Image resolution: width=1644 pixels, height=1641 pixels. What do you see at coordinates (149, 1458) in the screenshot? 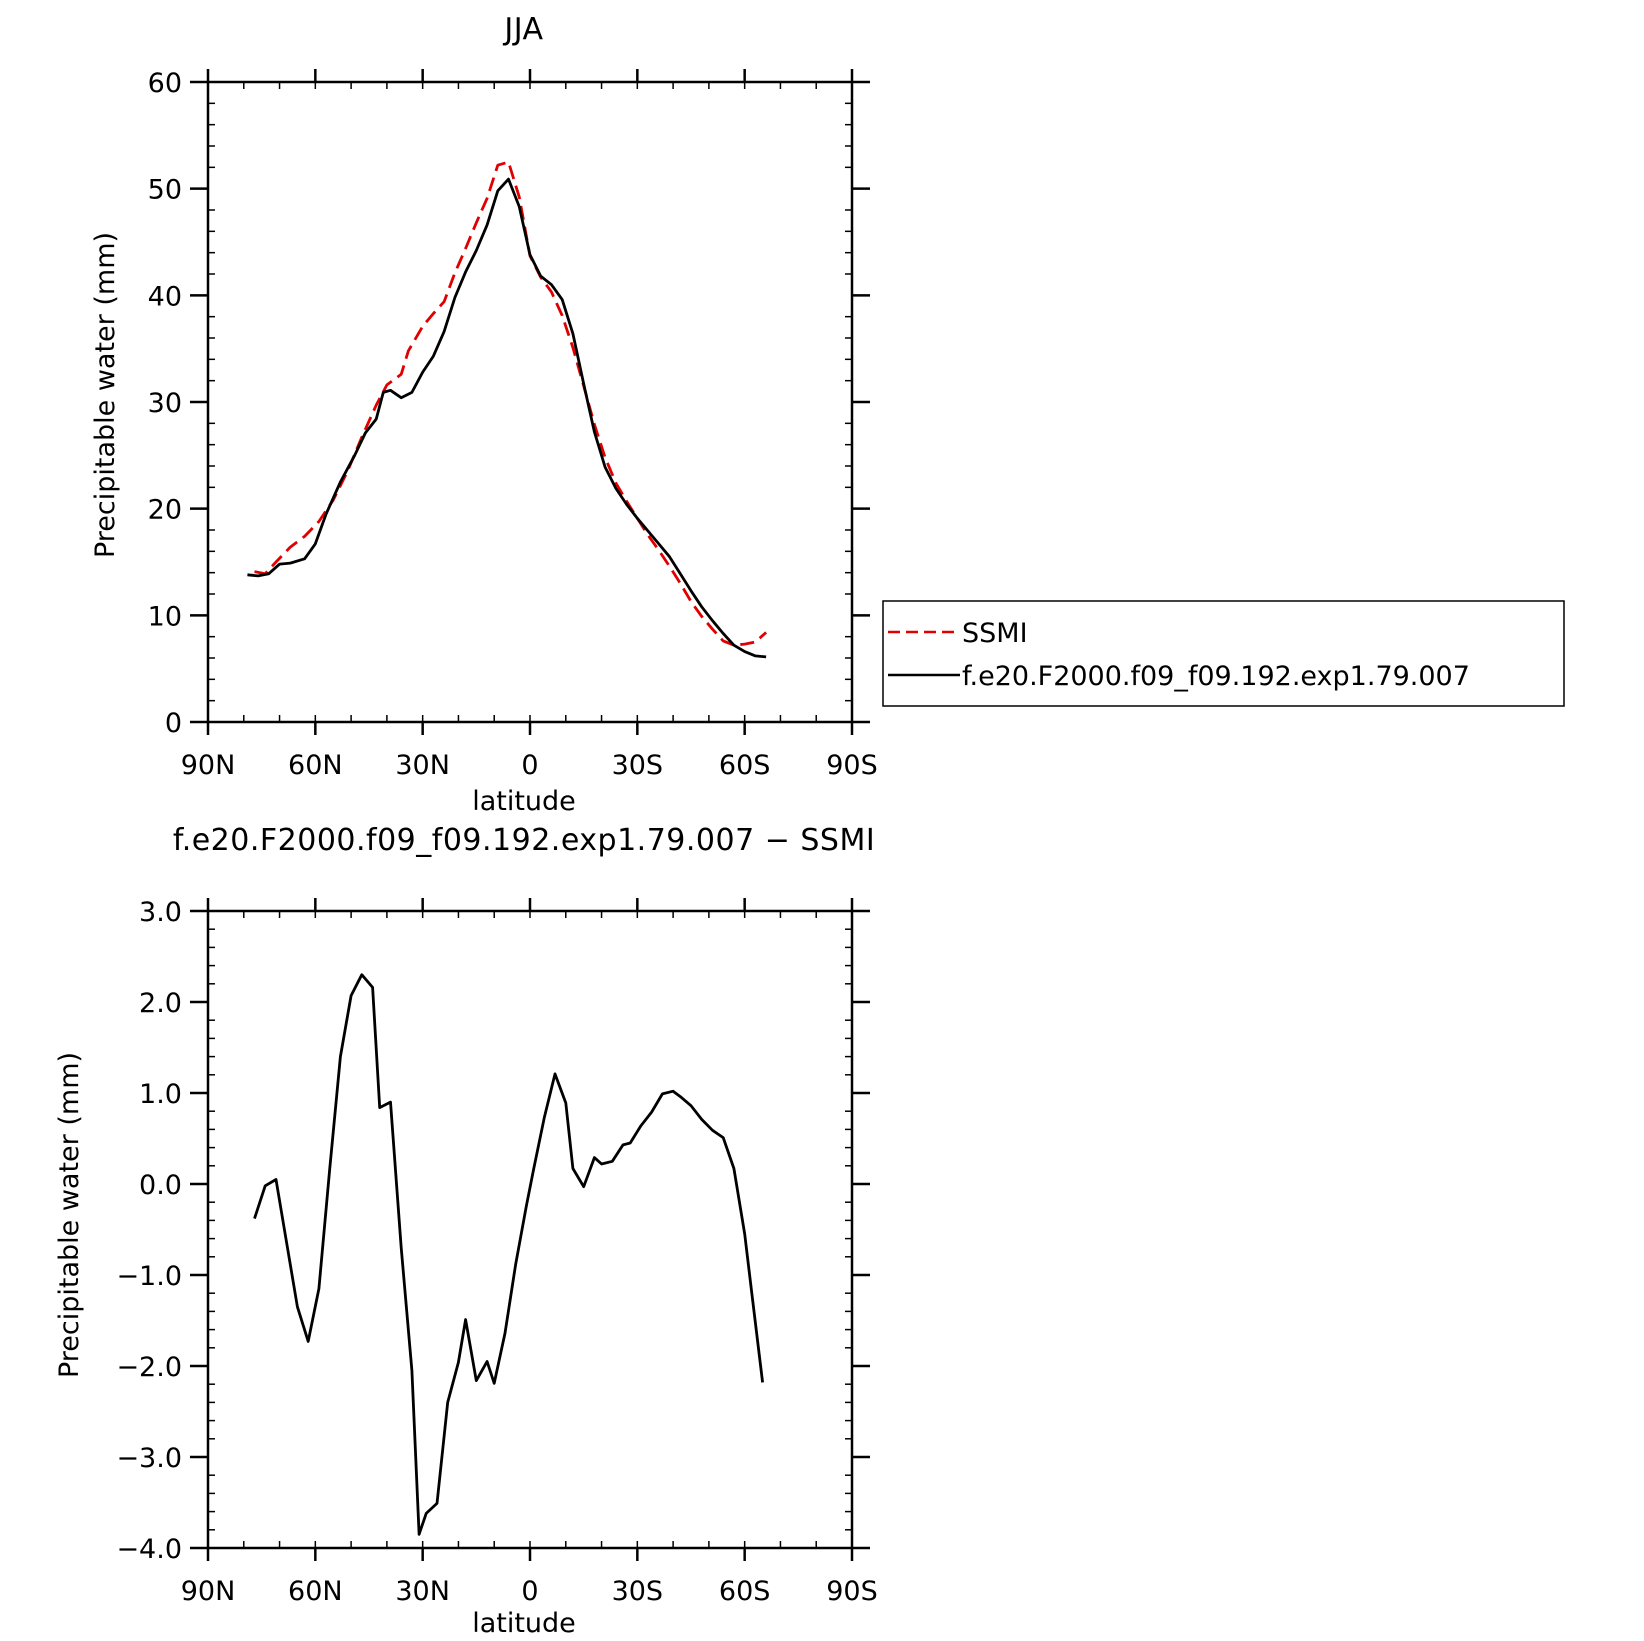
I see `bottom-y-tick-label: −3.0` at bounding box center [149, 1458].